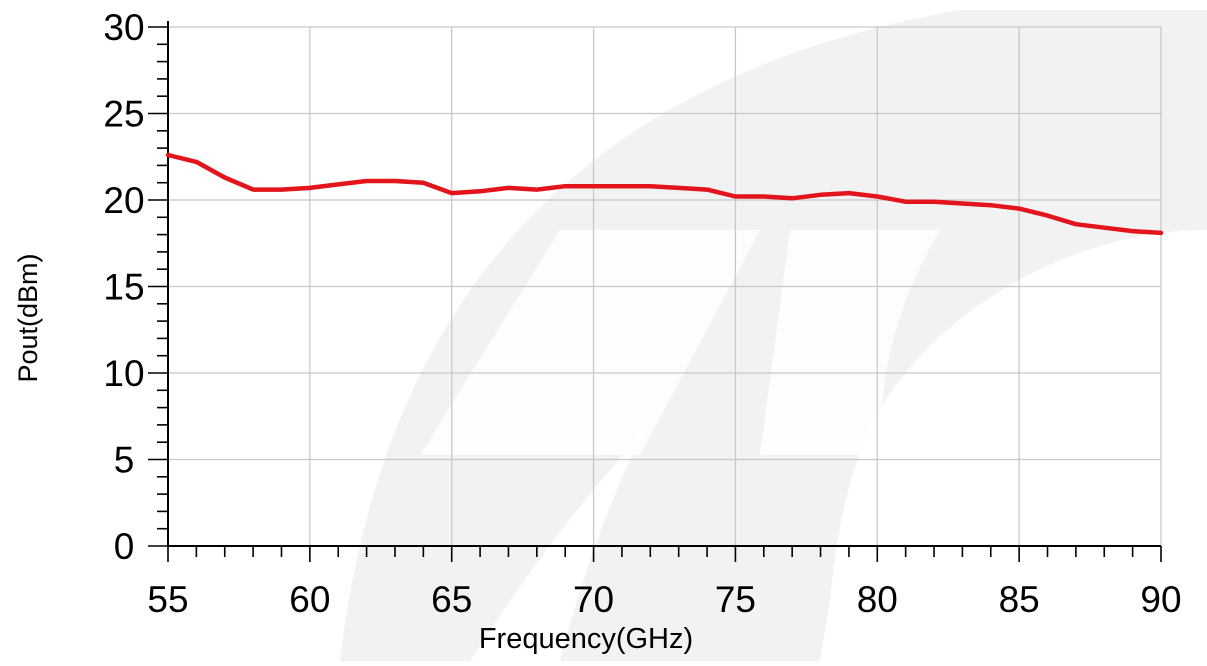  Describe the element at coordinates (123, 287) in the screenshot. I see `y-tick-label: 15` at that location.